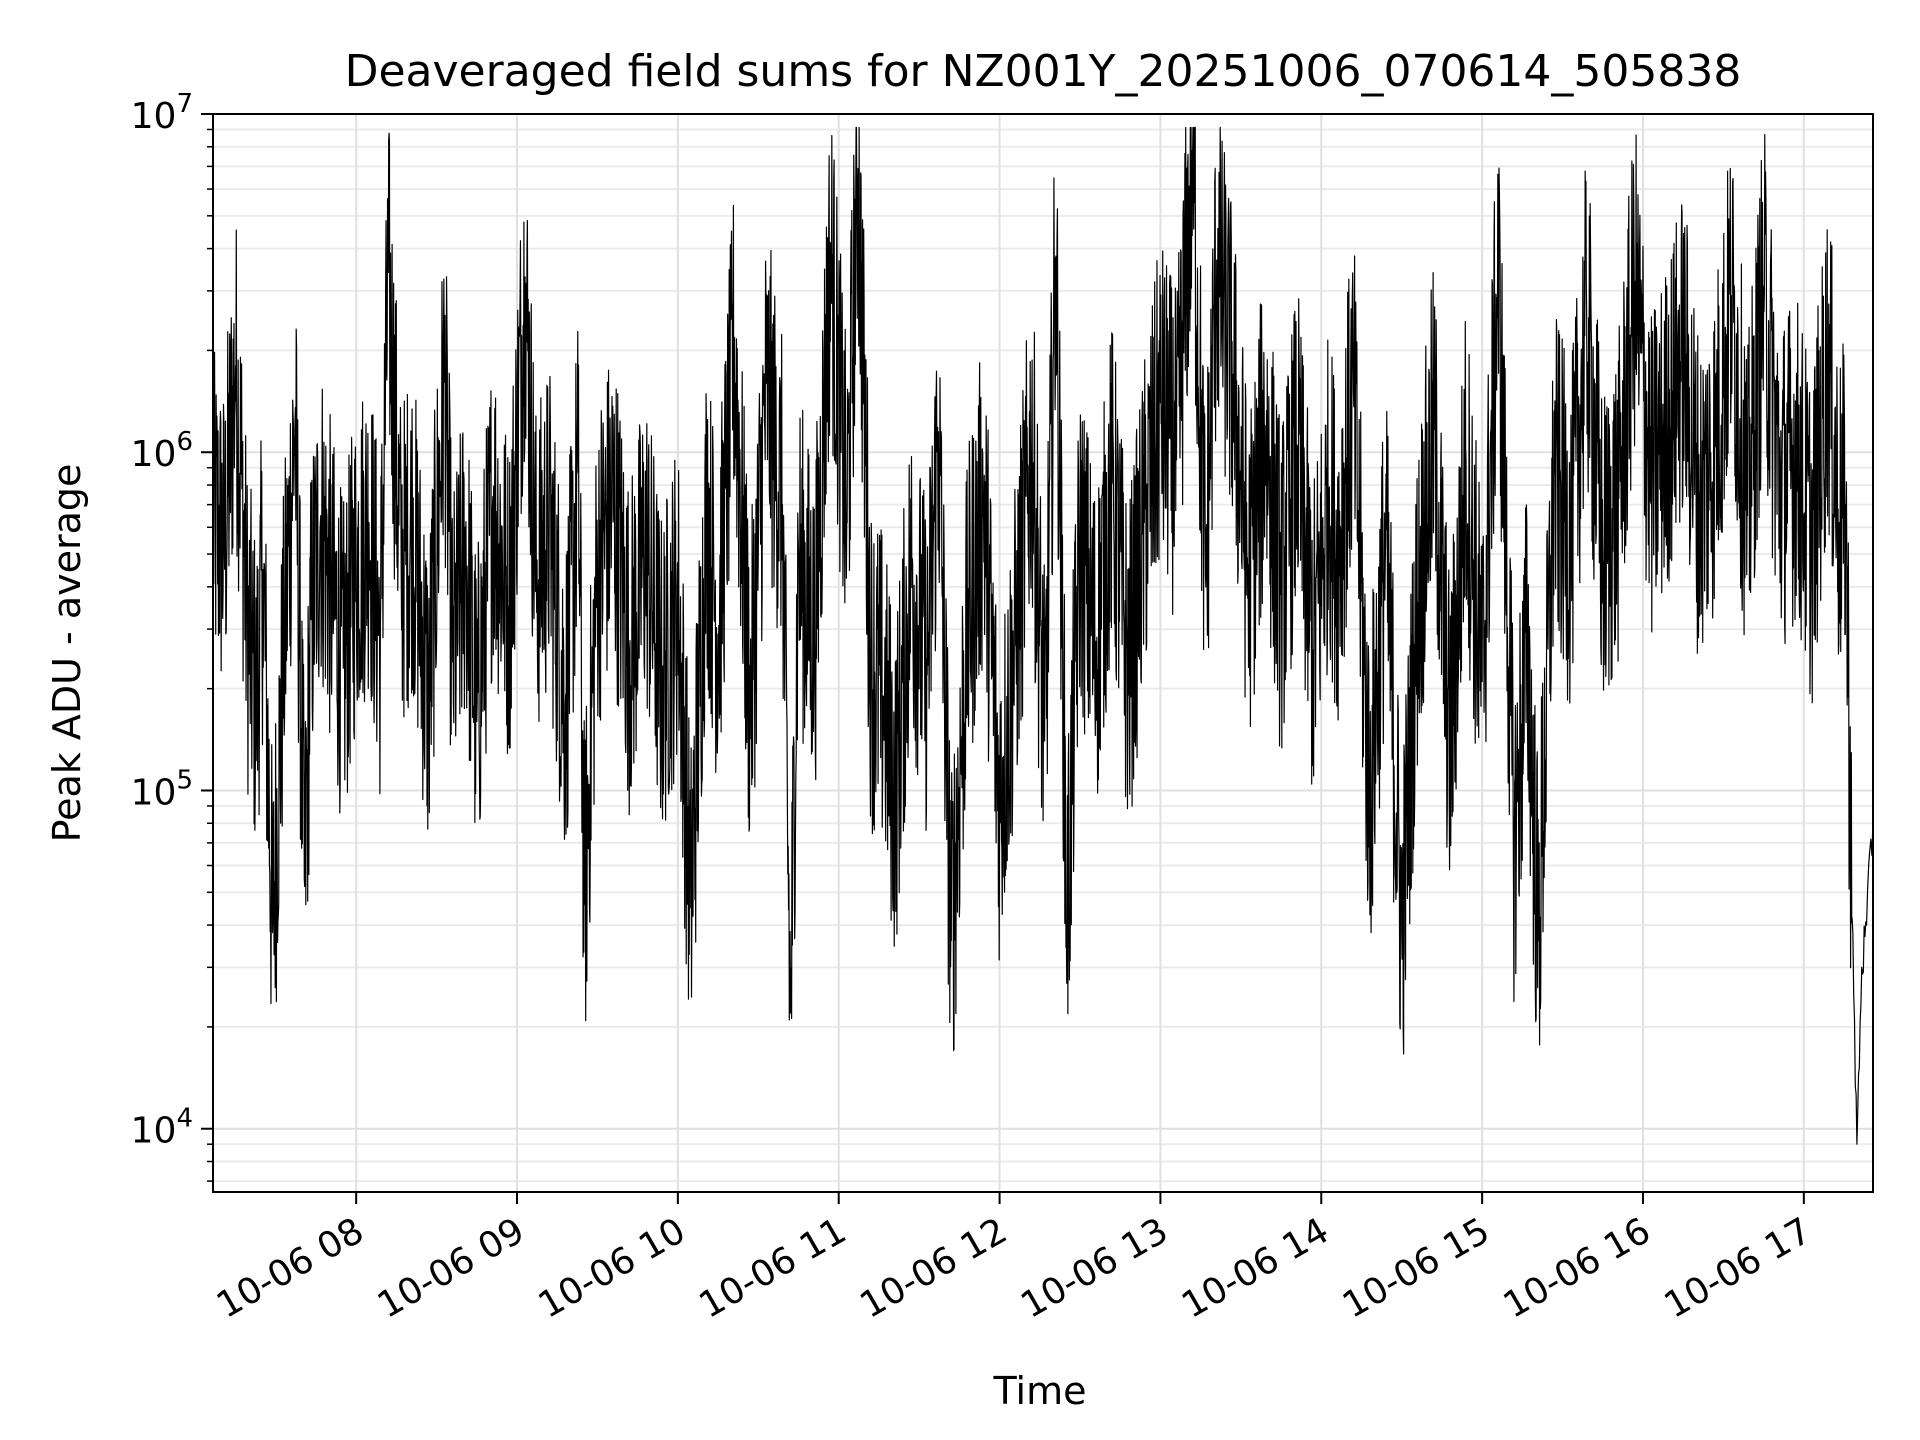 The image size is (1920, 1440). I want to click on y-tick-label: 10⁴, so click(162, 1128).